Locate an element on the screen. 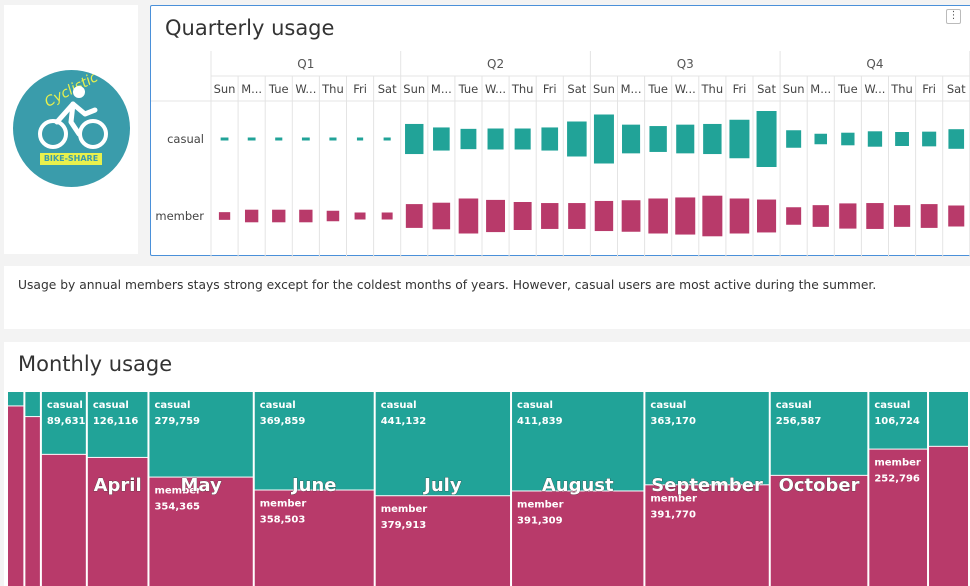  month-column: casual 106,724 member 252,796 is located at coordinates (898, 489).